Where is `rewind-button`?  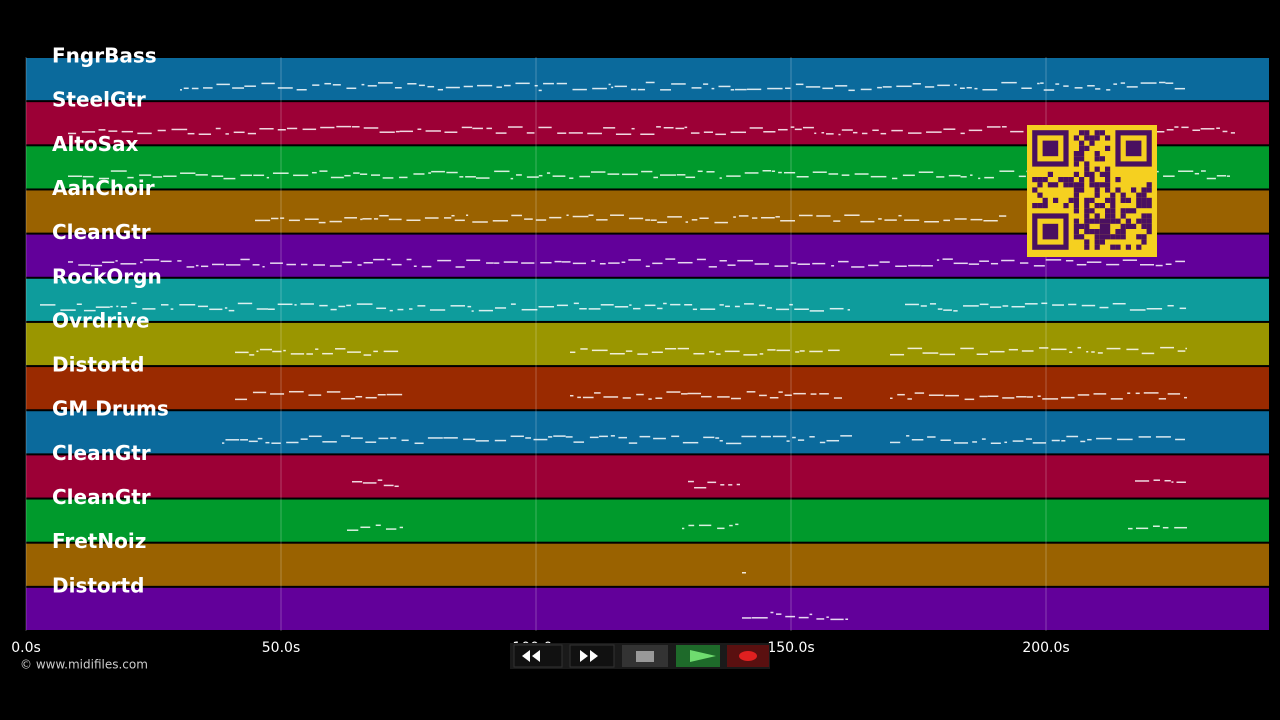 rewind-button is located at coordinates (538, 656).